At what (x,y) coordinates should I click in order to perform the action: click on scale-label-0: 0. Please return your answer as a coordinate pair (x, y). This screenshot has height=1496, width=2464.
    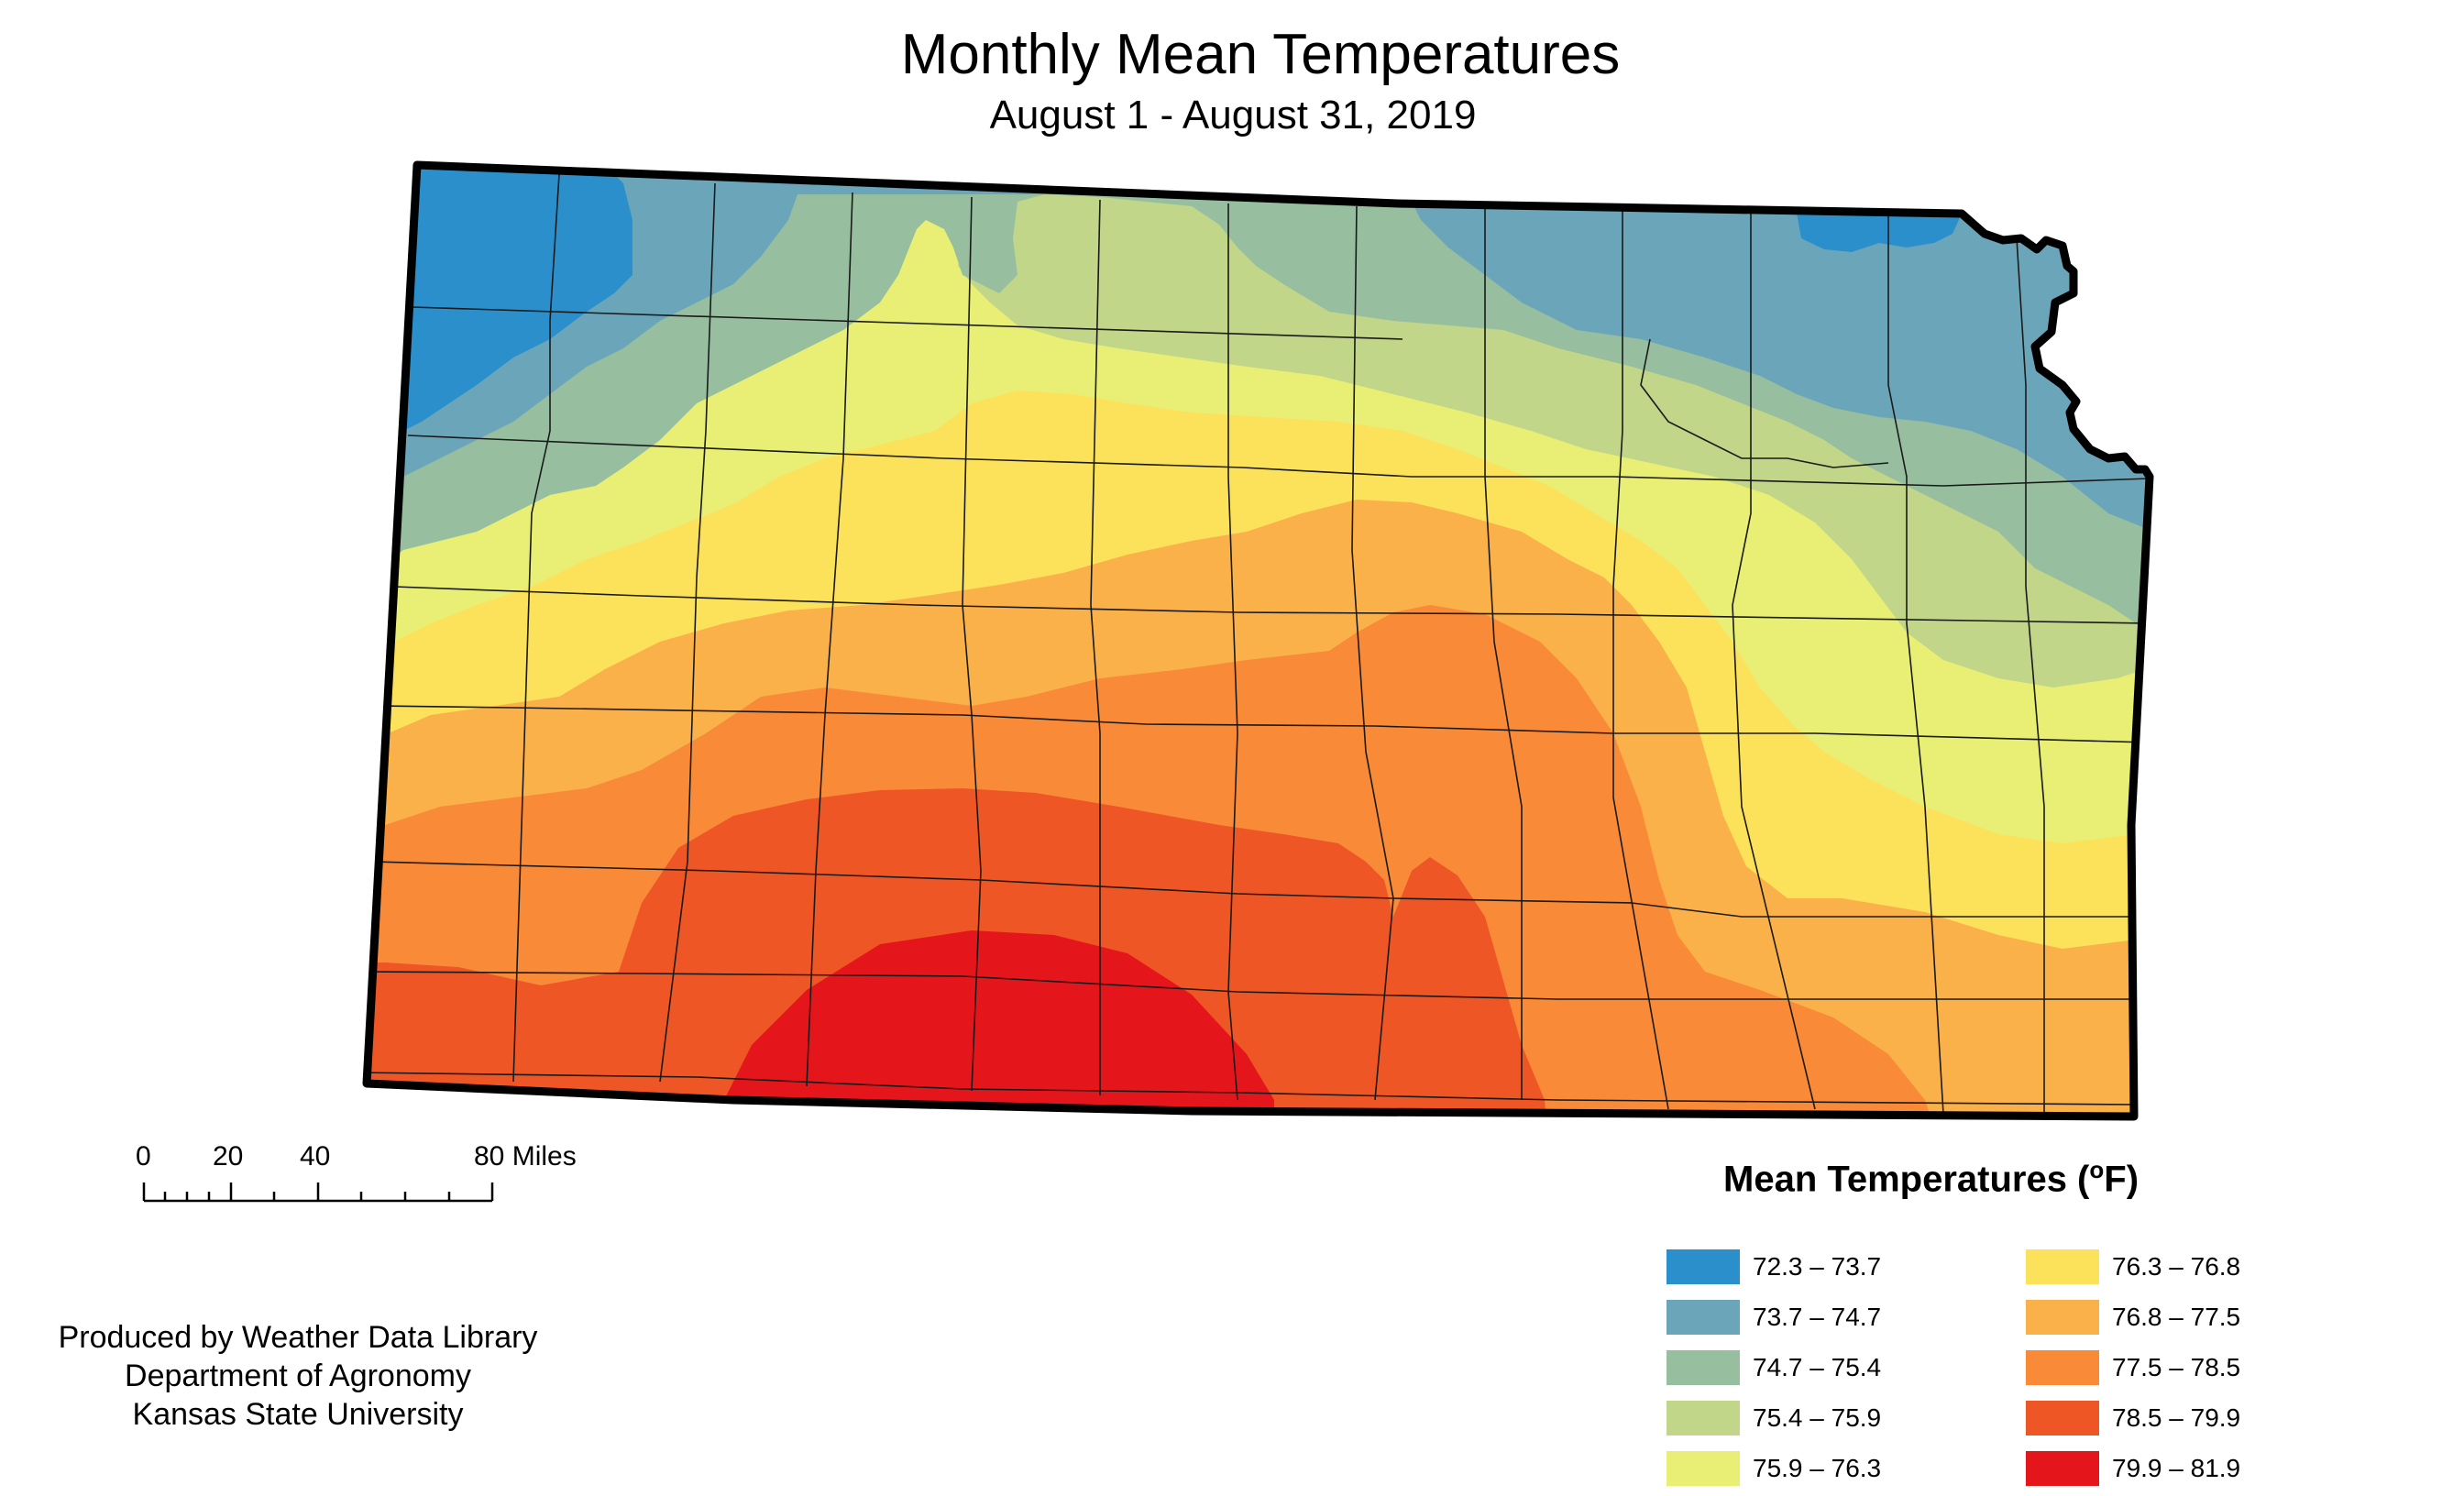
    Looking at the image, I should click on (143, 1156).